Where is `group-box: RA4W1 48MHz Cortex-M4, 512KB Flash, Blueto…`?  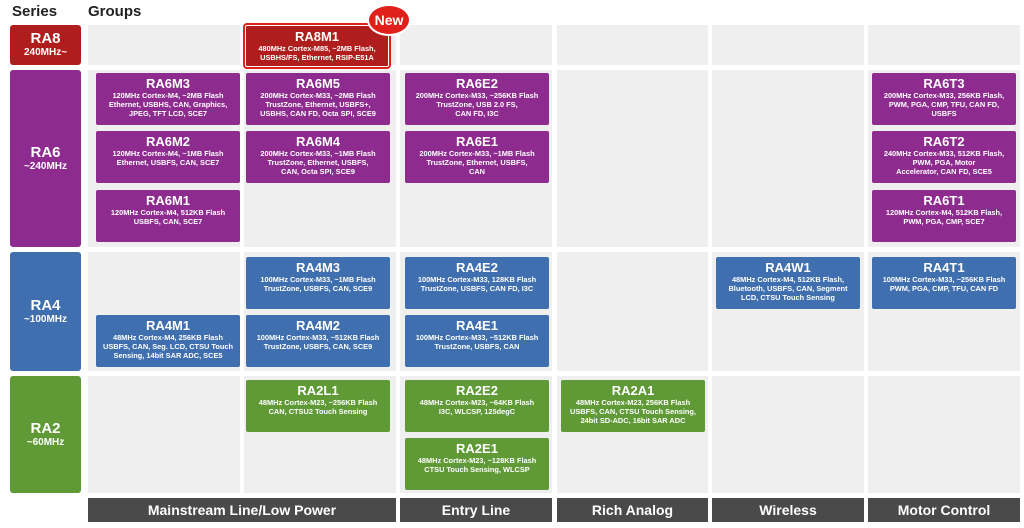 group-box: RA4W1 48MHz Cortex-M4, 512KB Flash, Blueto… is located at coordinates (788, 283).